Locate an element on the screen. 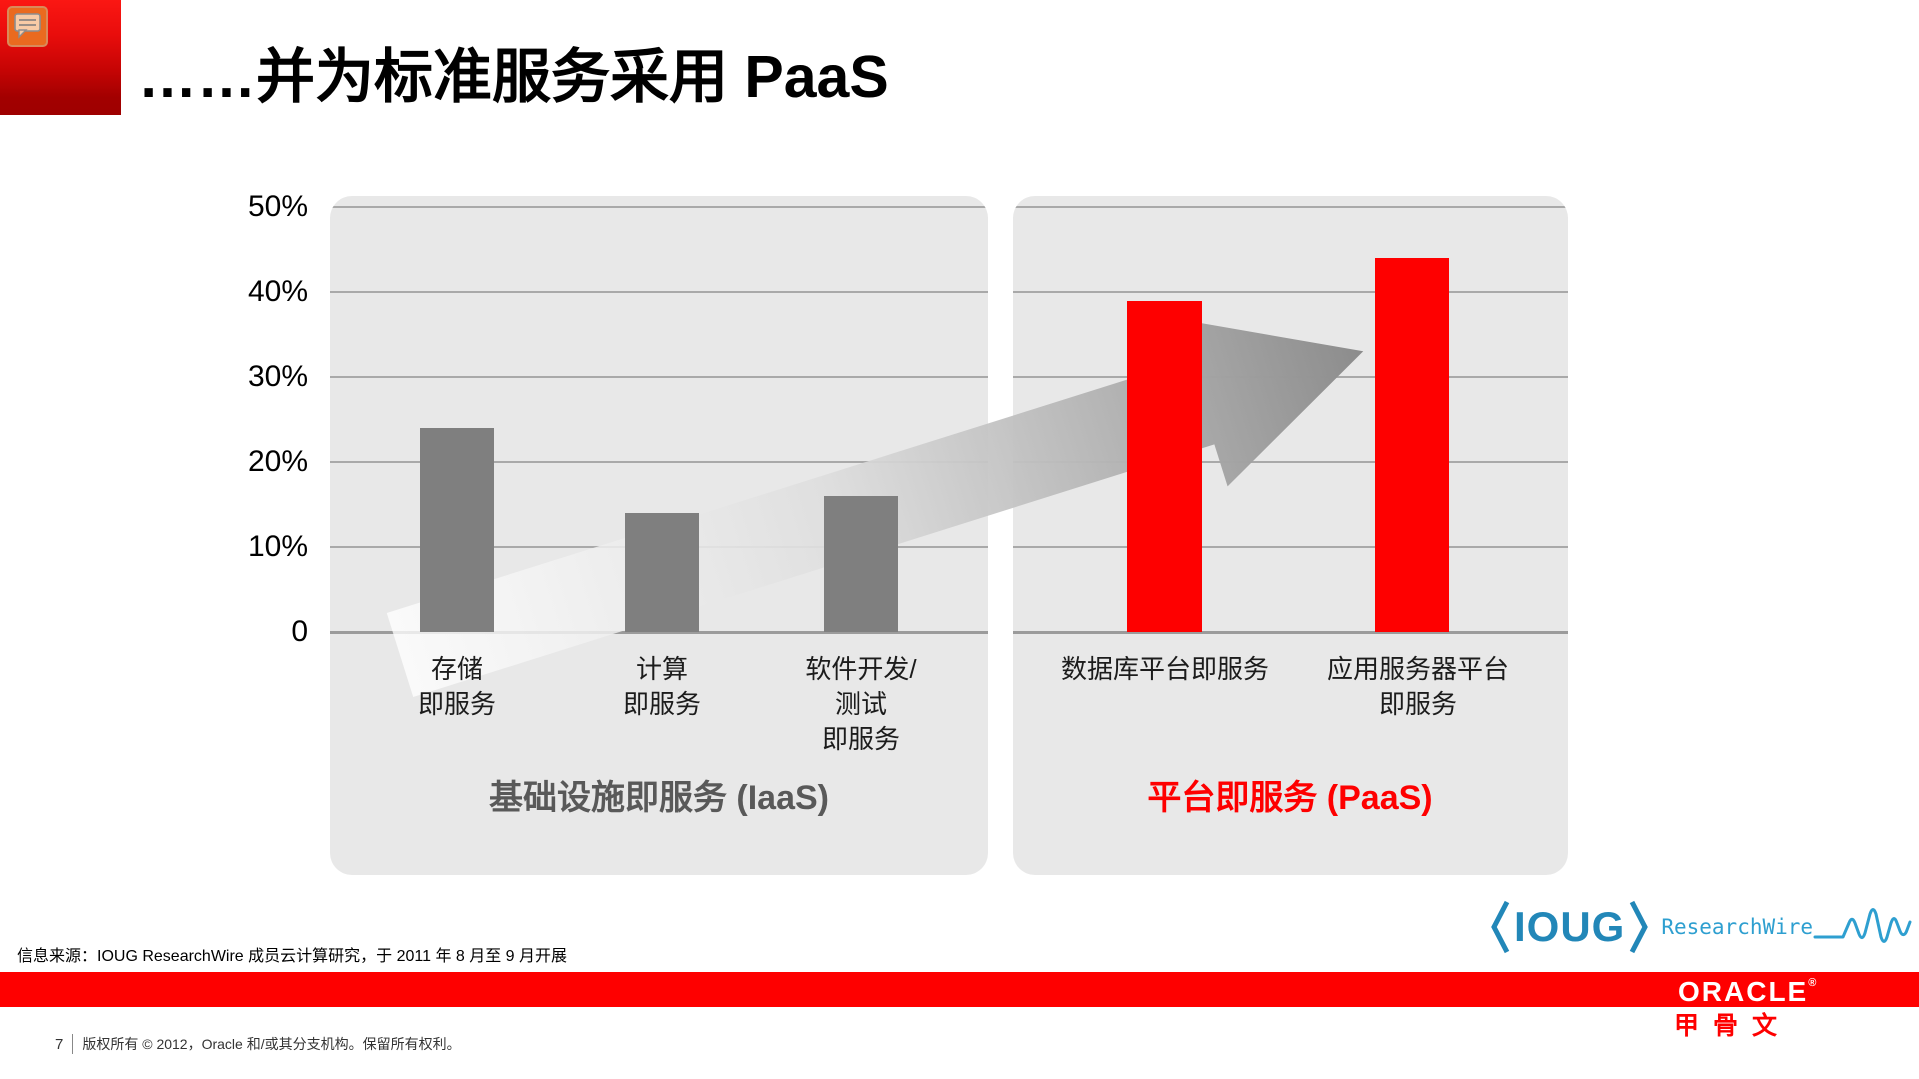 The height and width of the screenshot is (1079, 1919). ytick-0: 0 is located at coordinates (299, 631).